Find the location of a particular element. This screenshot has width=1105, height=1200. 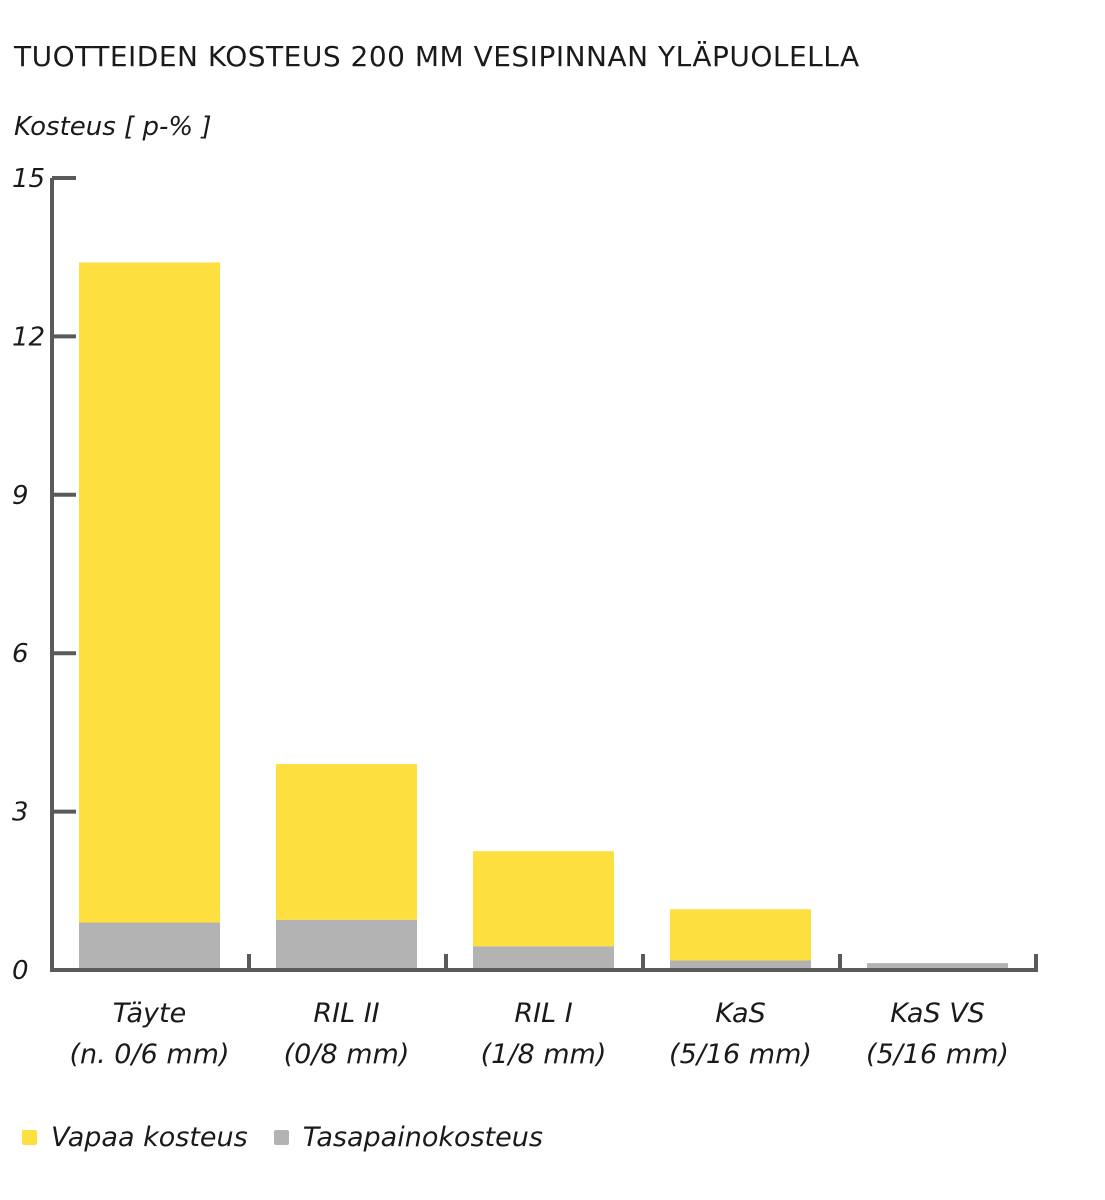

legend-item-tasapaino: Tasapainokosteus is located at coordinates (408, 1137).